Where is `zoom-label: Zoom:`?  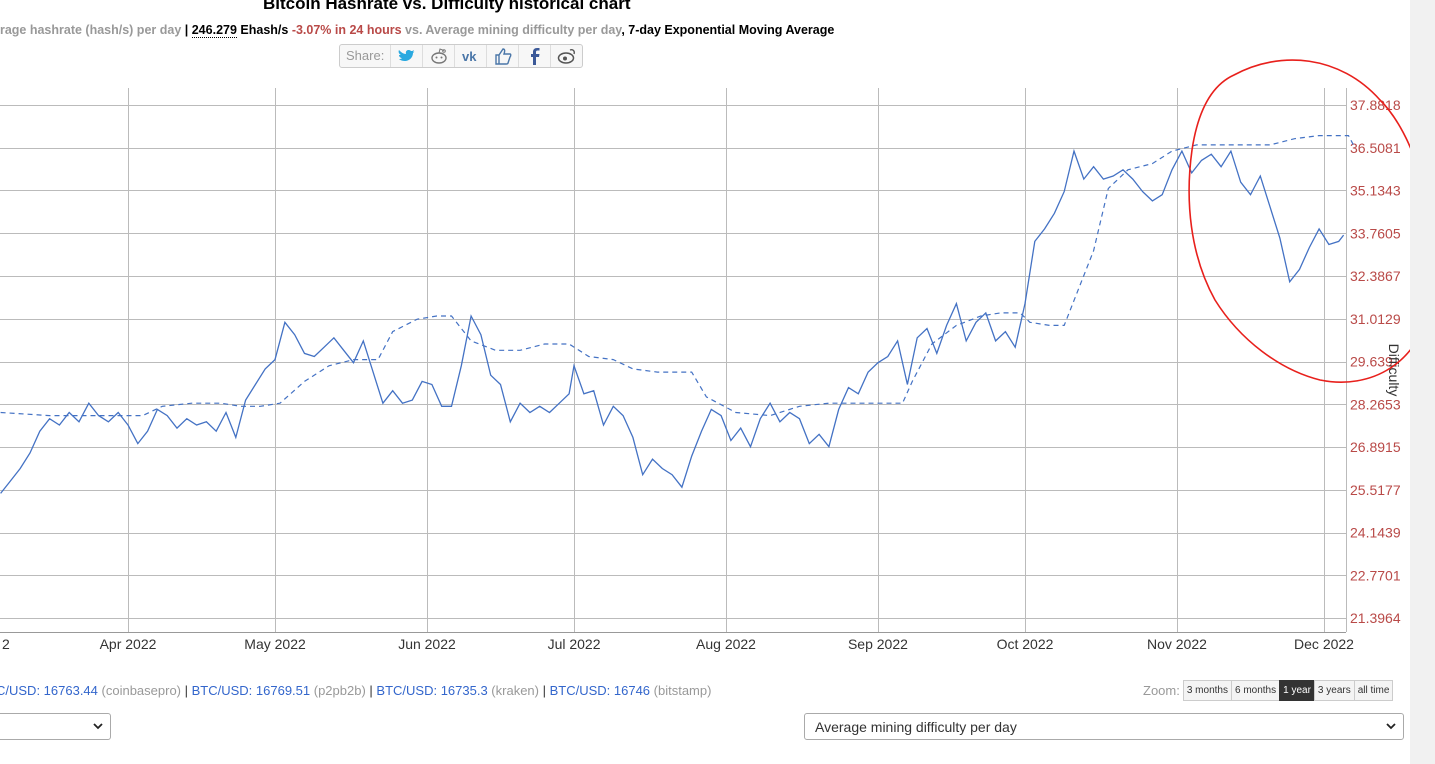 zoom-label: Zoom: is located at coordinates (1161, 690).